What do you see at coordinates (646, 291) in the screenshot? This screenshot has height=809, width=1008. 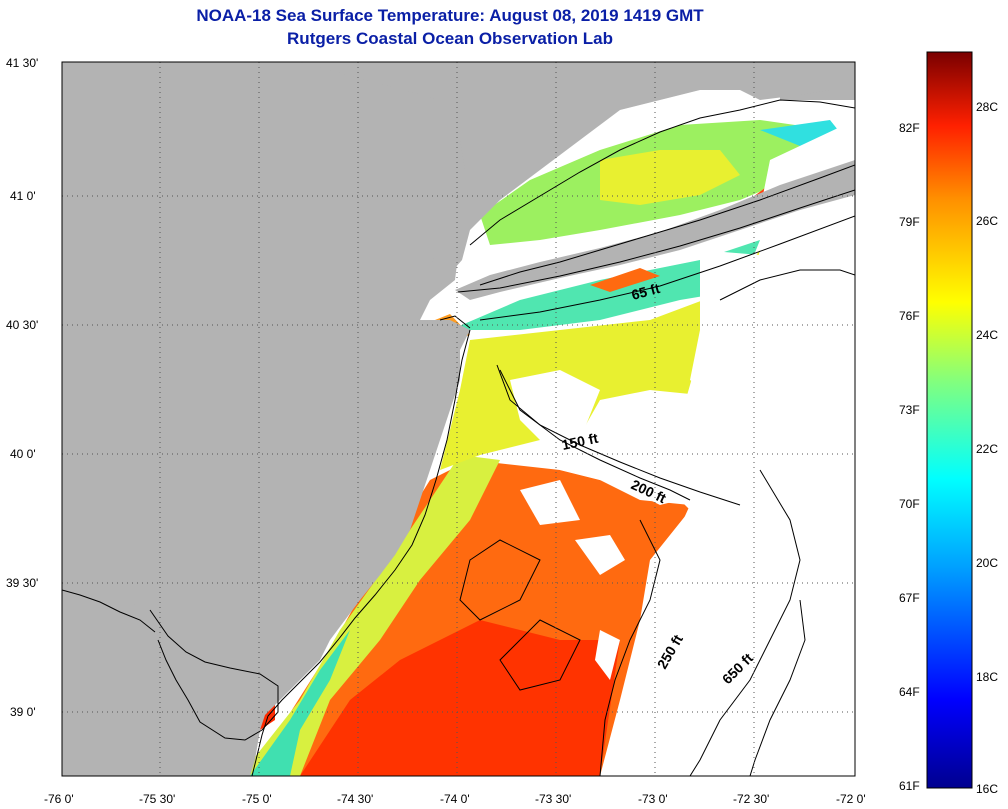 I see `depth-label-65ft: 65 ft` at bounding box center [646, 291].